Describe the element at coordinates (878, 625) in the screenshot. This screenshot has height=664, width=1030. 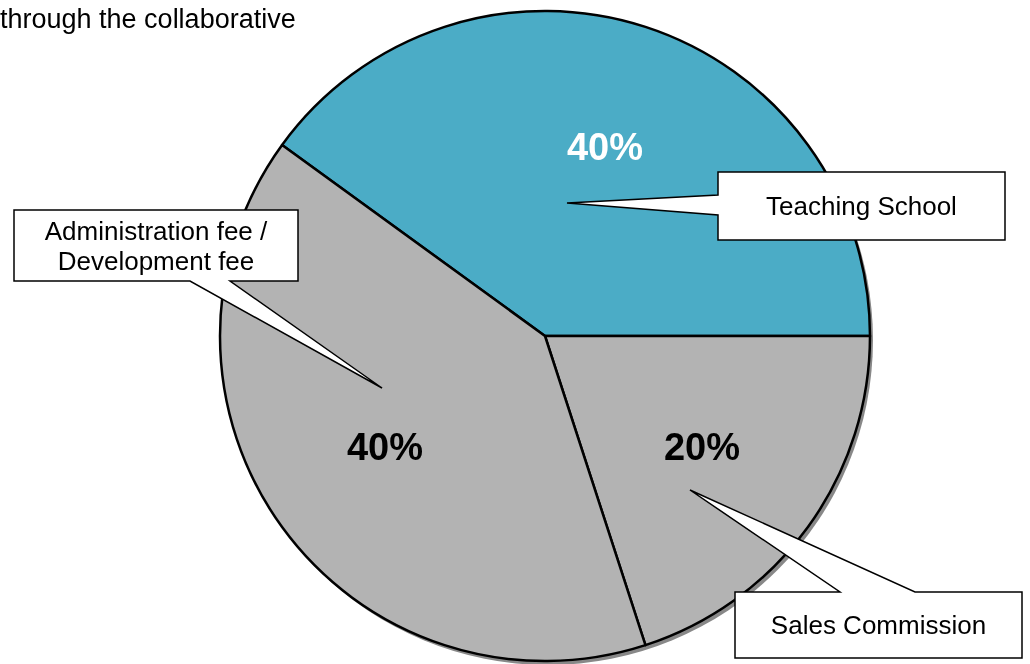
I see `slice-label: Sales Commission` at that location.